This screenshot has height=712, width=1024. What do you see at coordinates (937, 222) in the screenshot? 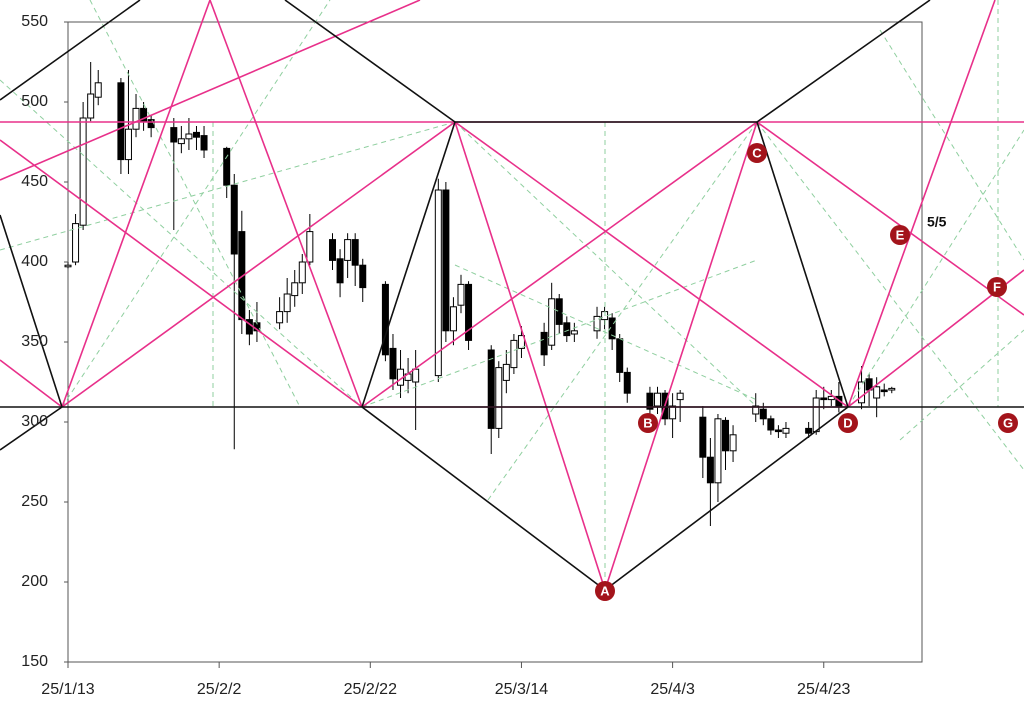
I see `annotation: 5/5` at bounding box center [937, 222].